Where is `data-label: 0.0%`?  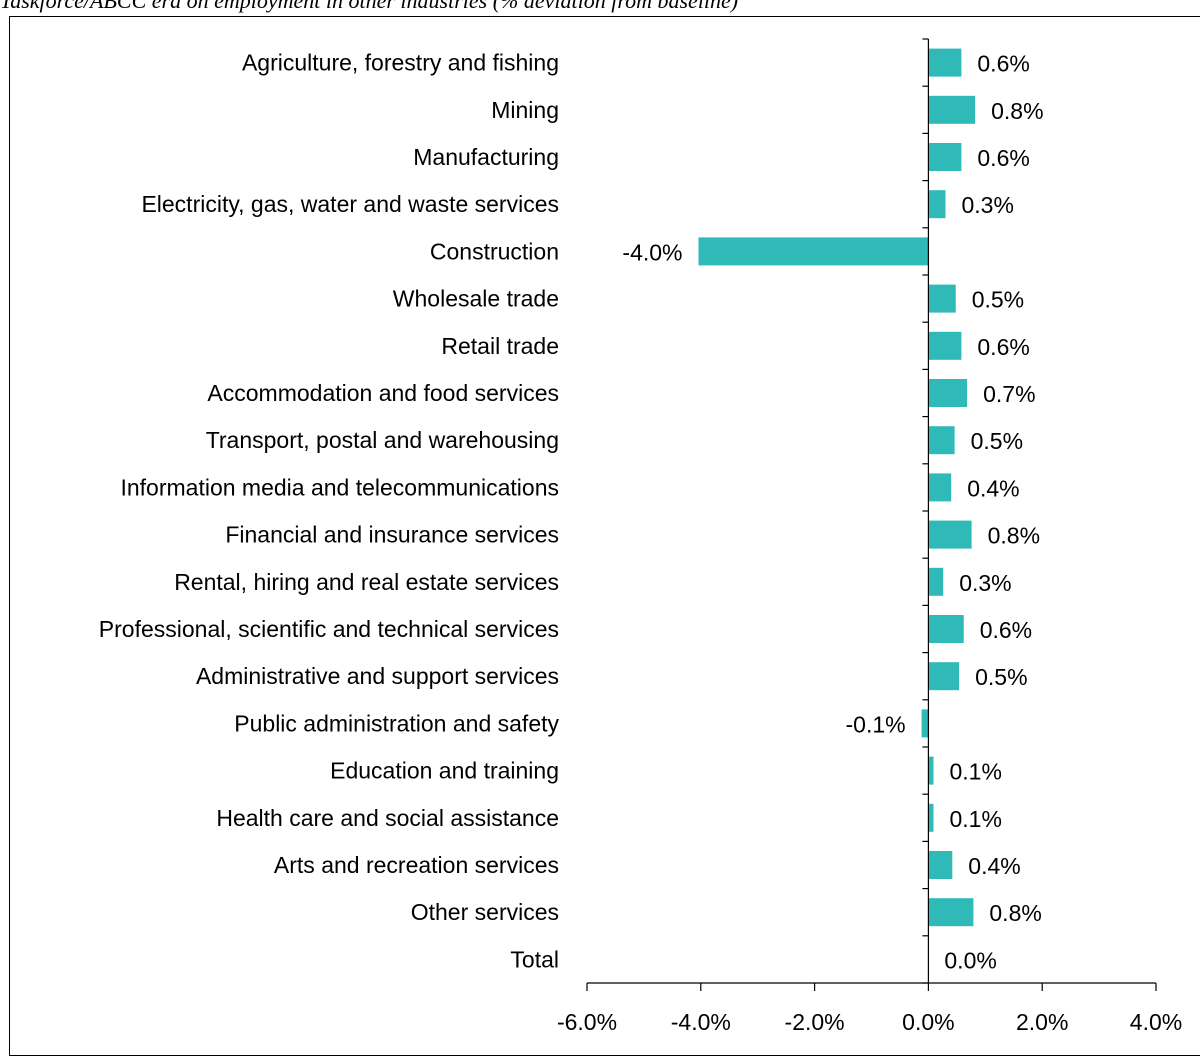
data-label: 0.0% is located at coordinates (970, 960).